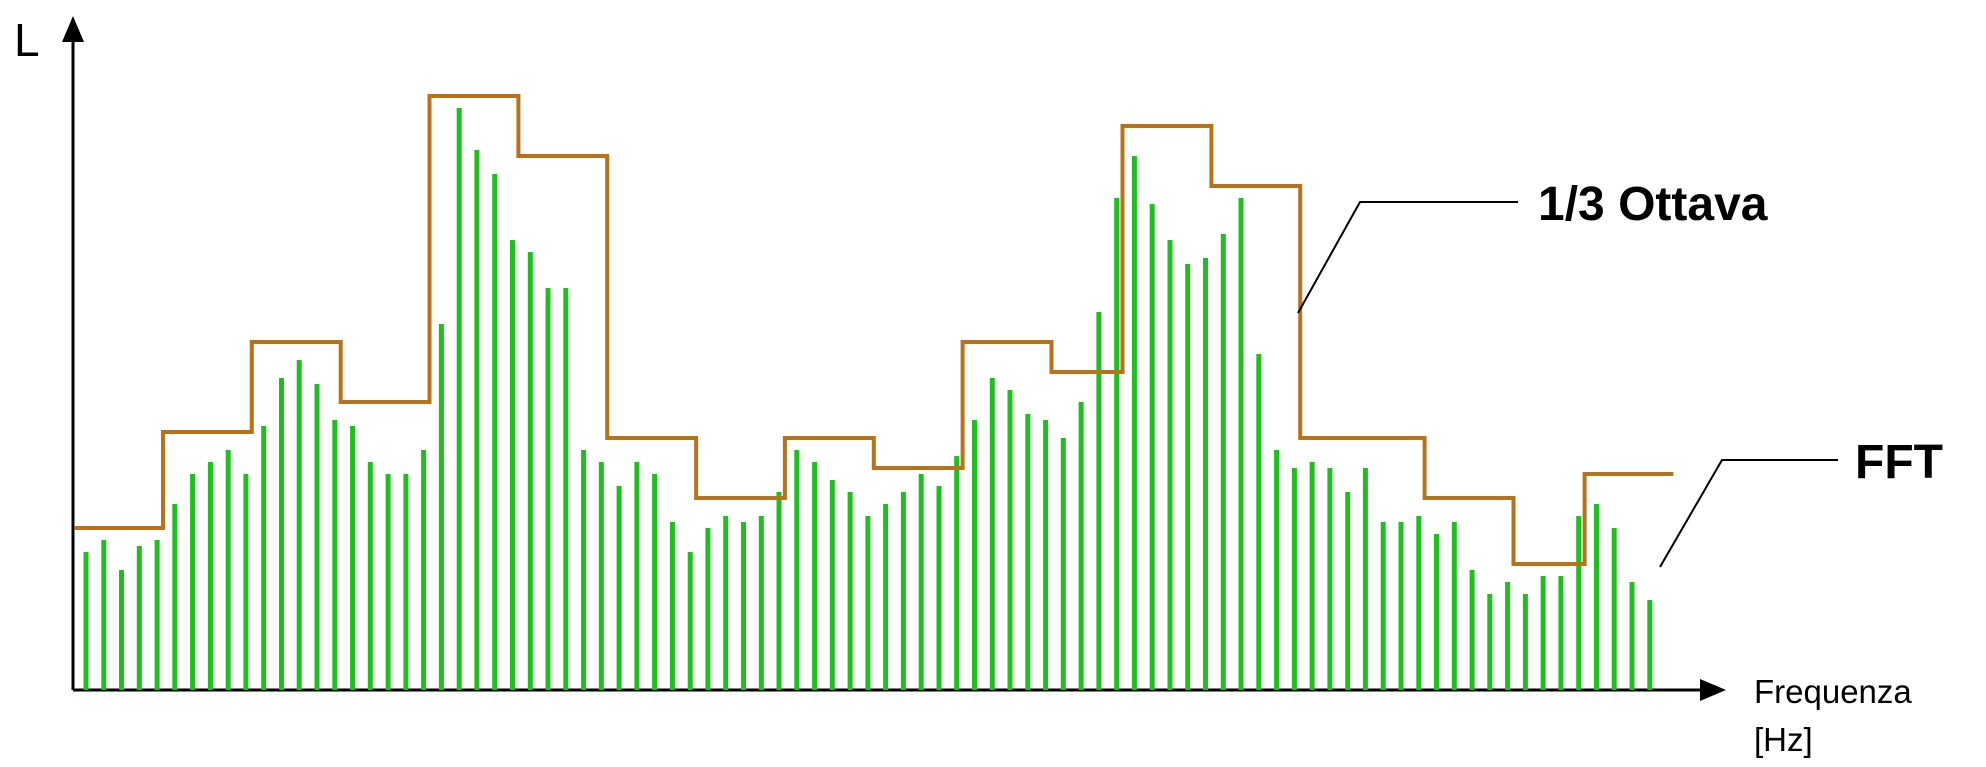 The width and height of the screenshot is (1986, 767). I want to click on y-axis-label: L, so click(27, 40).